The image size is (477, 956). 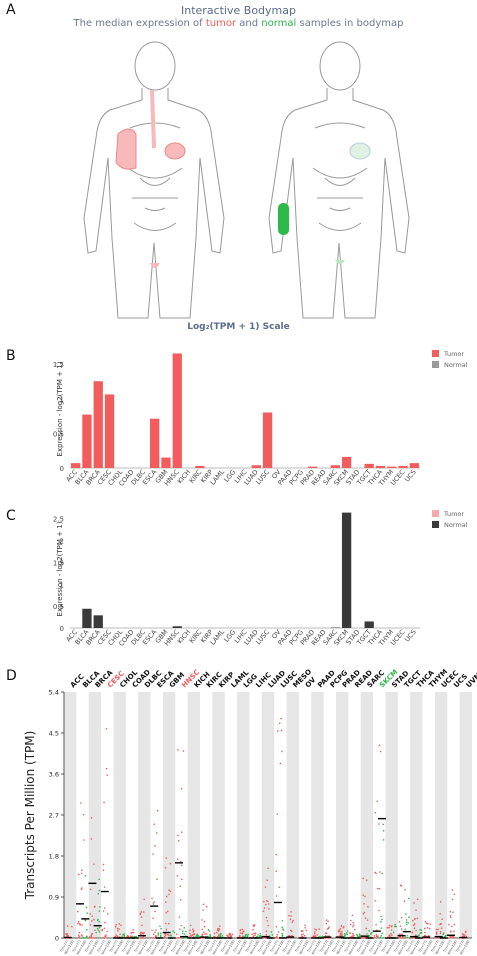 I want to click on tumor-point-pcpg, so click(x=327, y=929).